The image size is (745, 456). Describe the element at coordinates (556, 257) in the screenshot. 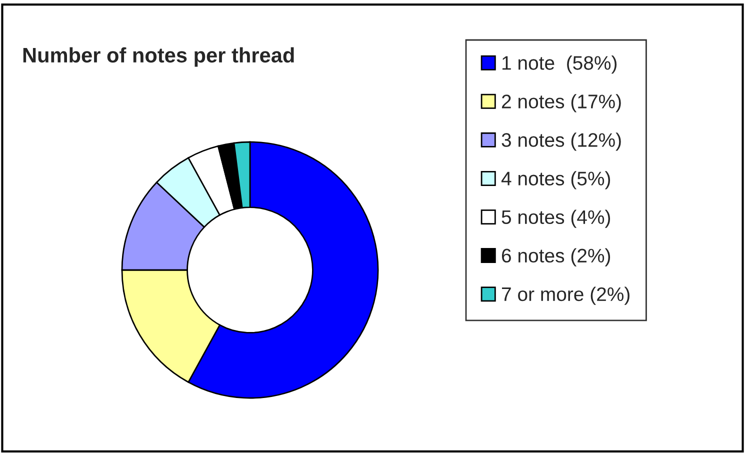

I see `legend-label: 6 notes (2%)` at that location.